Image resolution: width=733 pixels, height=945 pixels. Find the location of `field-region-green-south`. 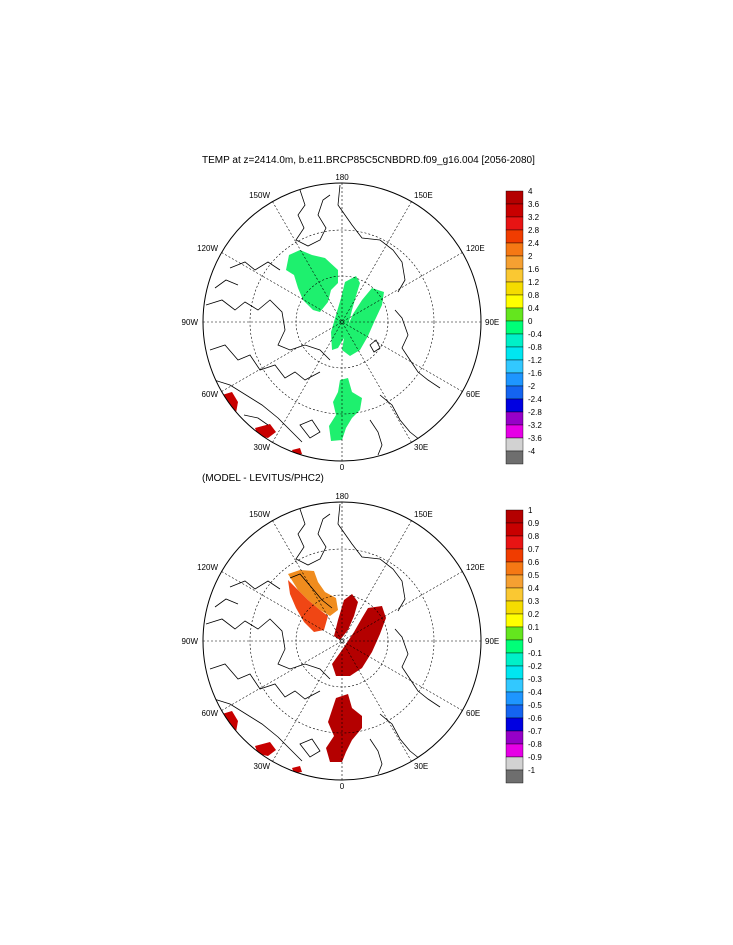

field-region-green-south is located at coordinates (345, 409).